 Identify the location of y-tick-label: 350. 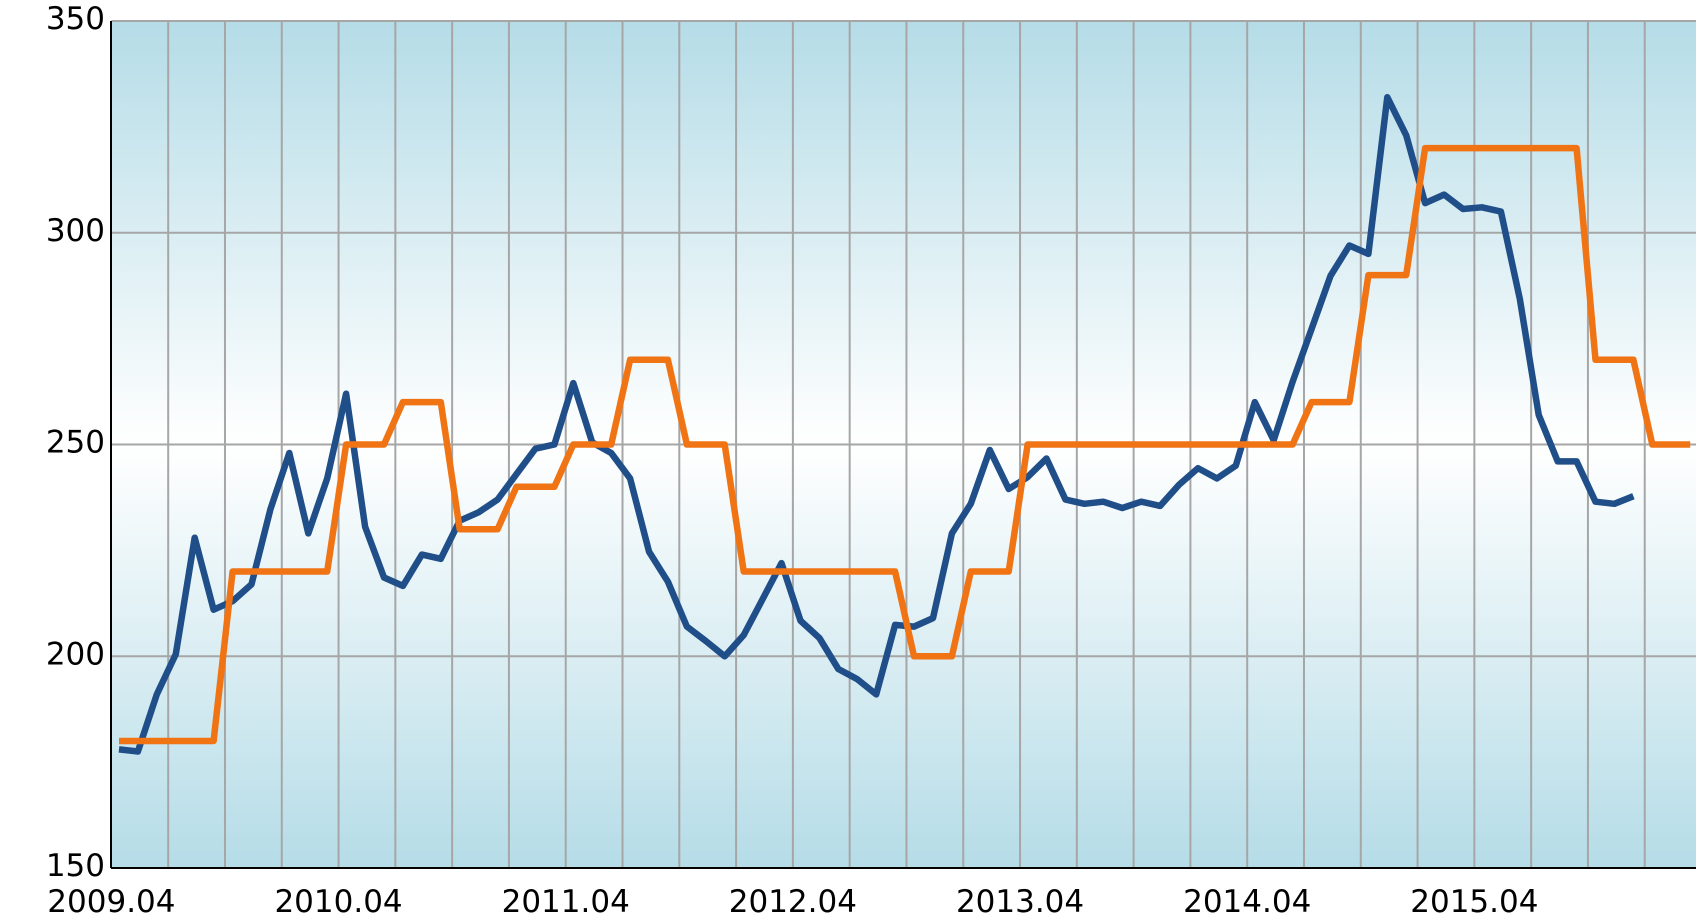
(75, 19).